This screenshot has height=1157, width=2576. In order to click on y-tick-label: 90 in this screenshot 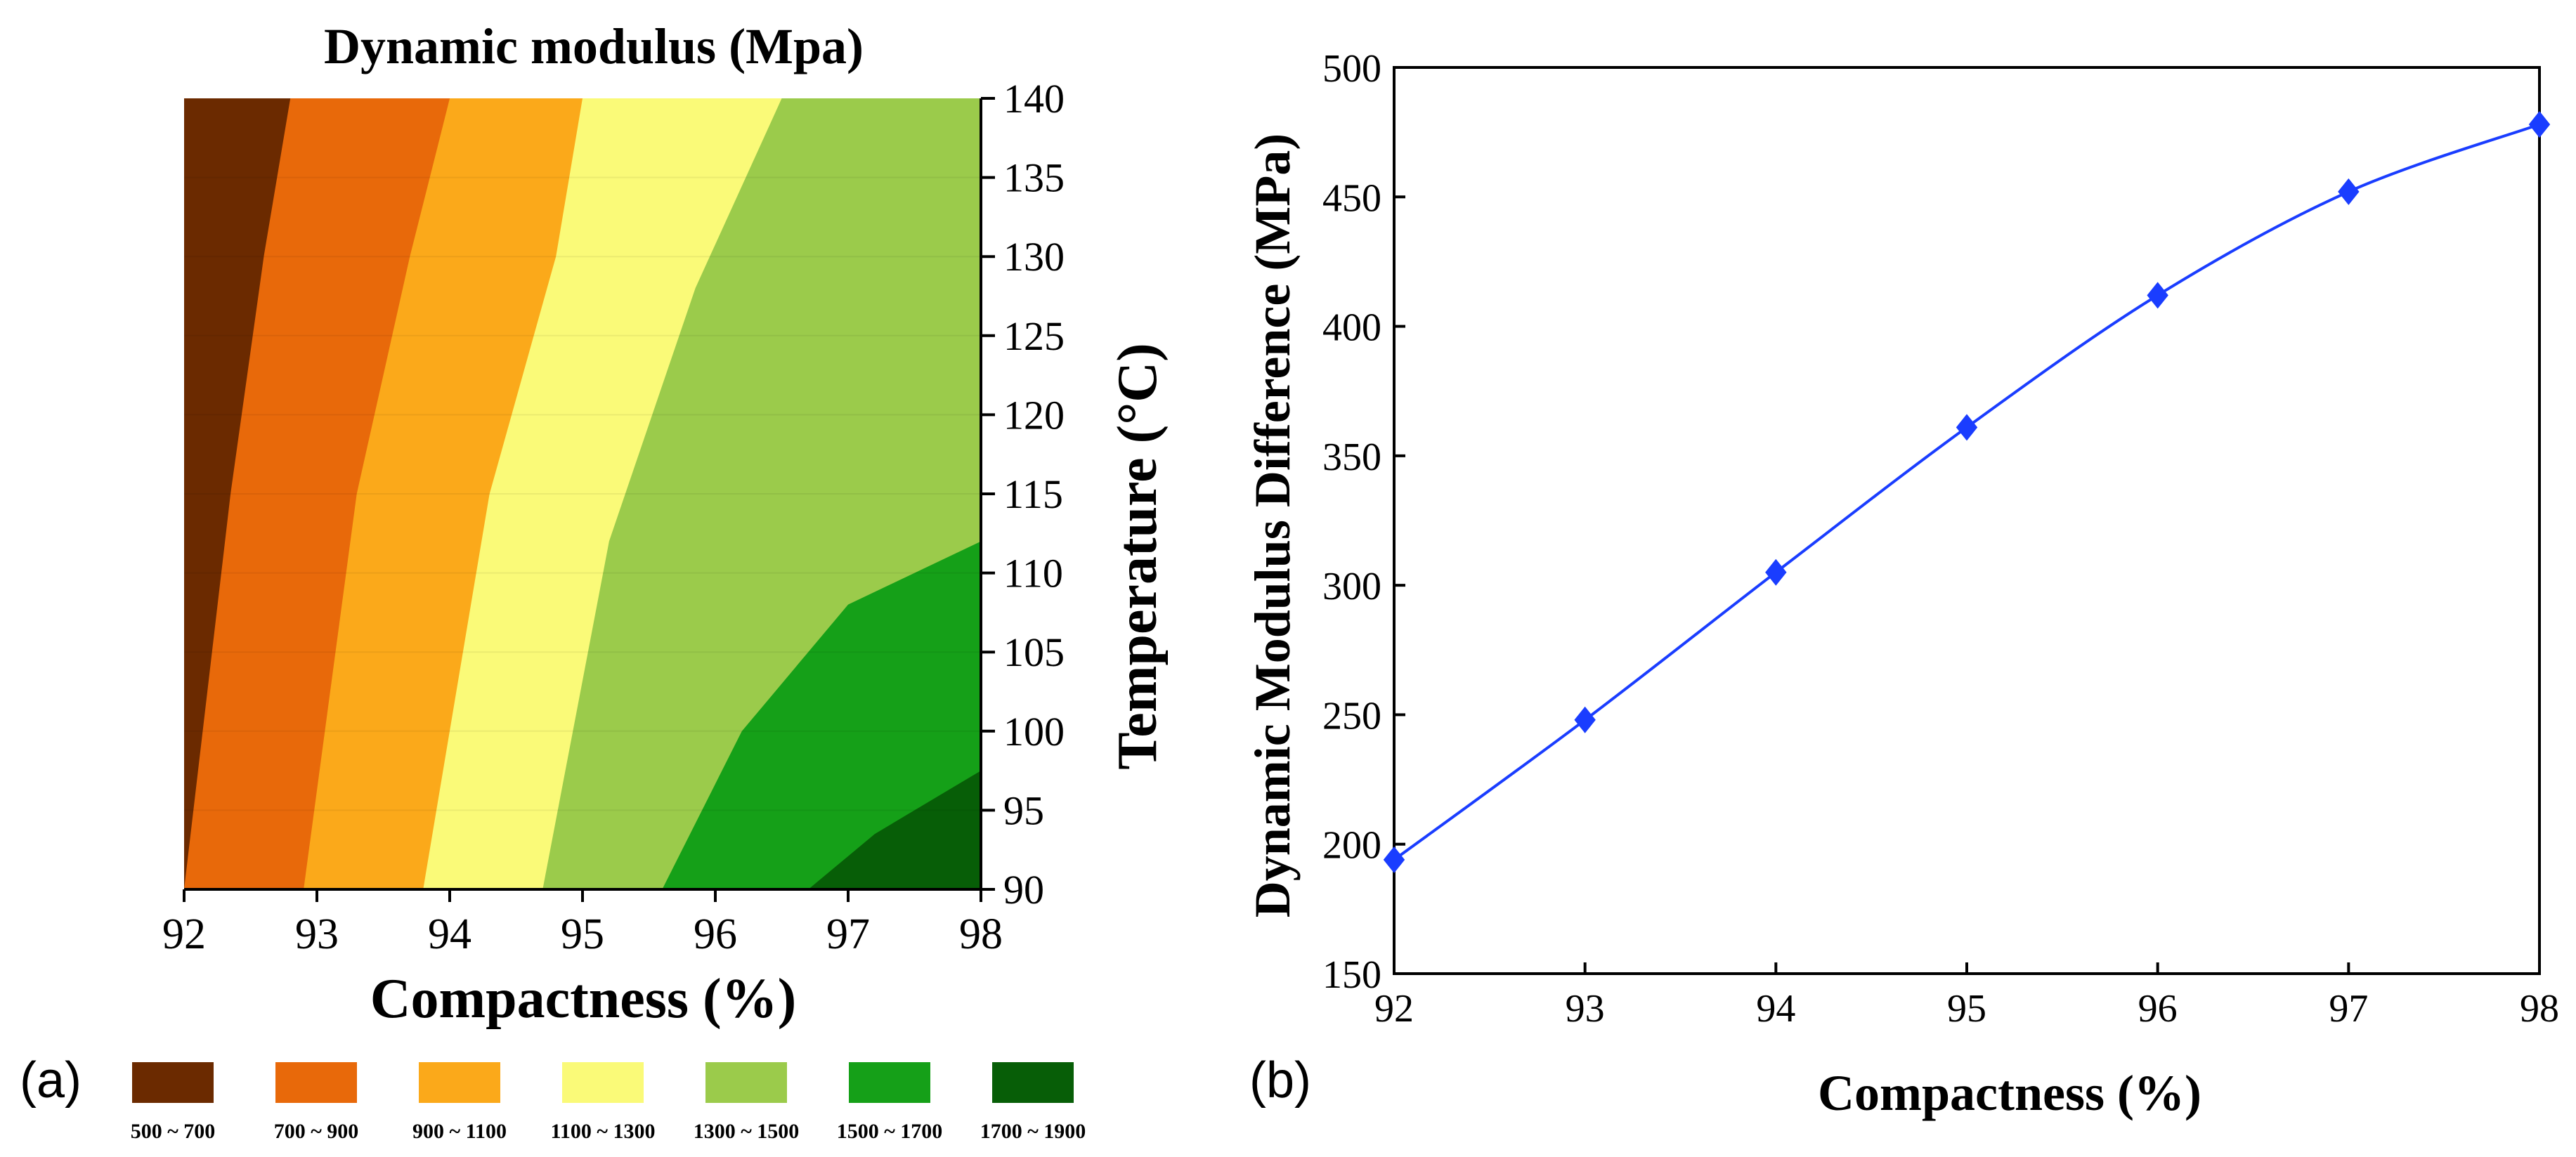, I will do `click(1023, 890)`.